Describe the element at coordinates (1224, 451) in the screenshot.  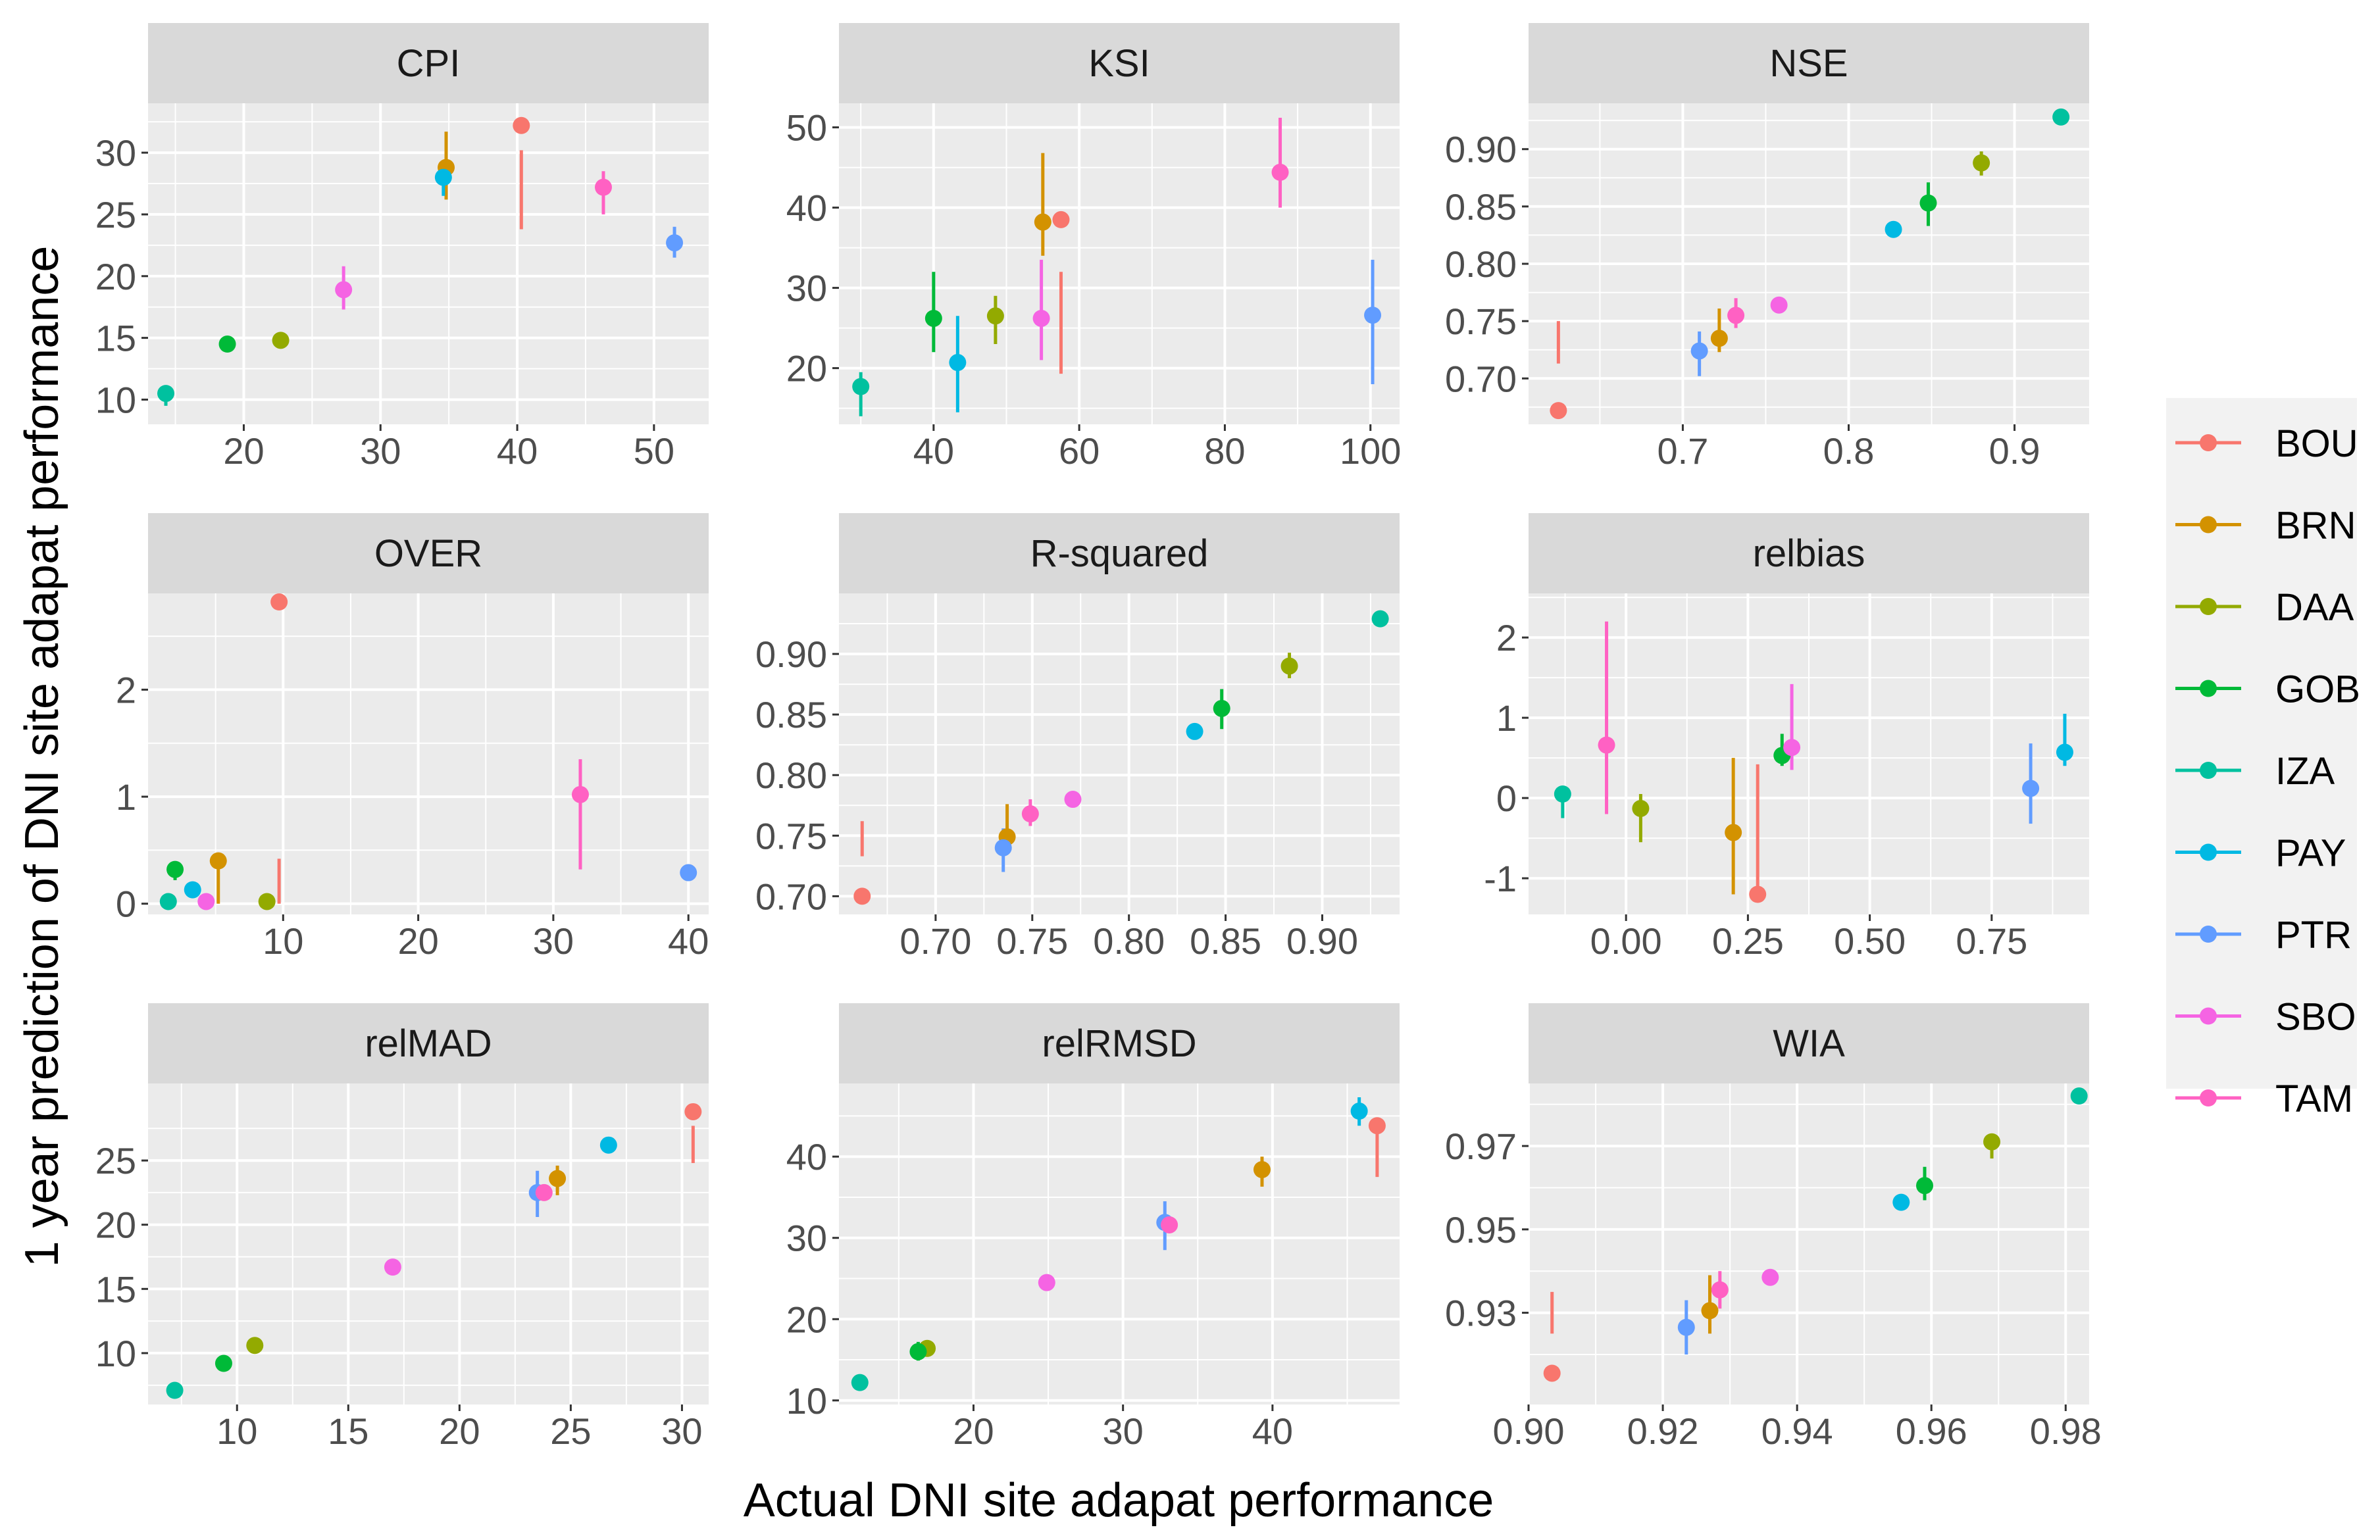
I see `x-tick-label: 80` at that location.